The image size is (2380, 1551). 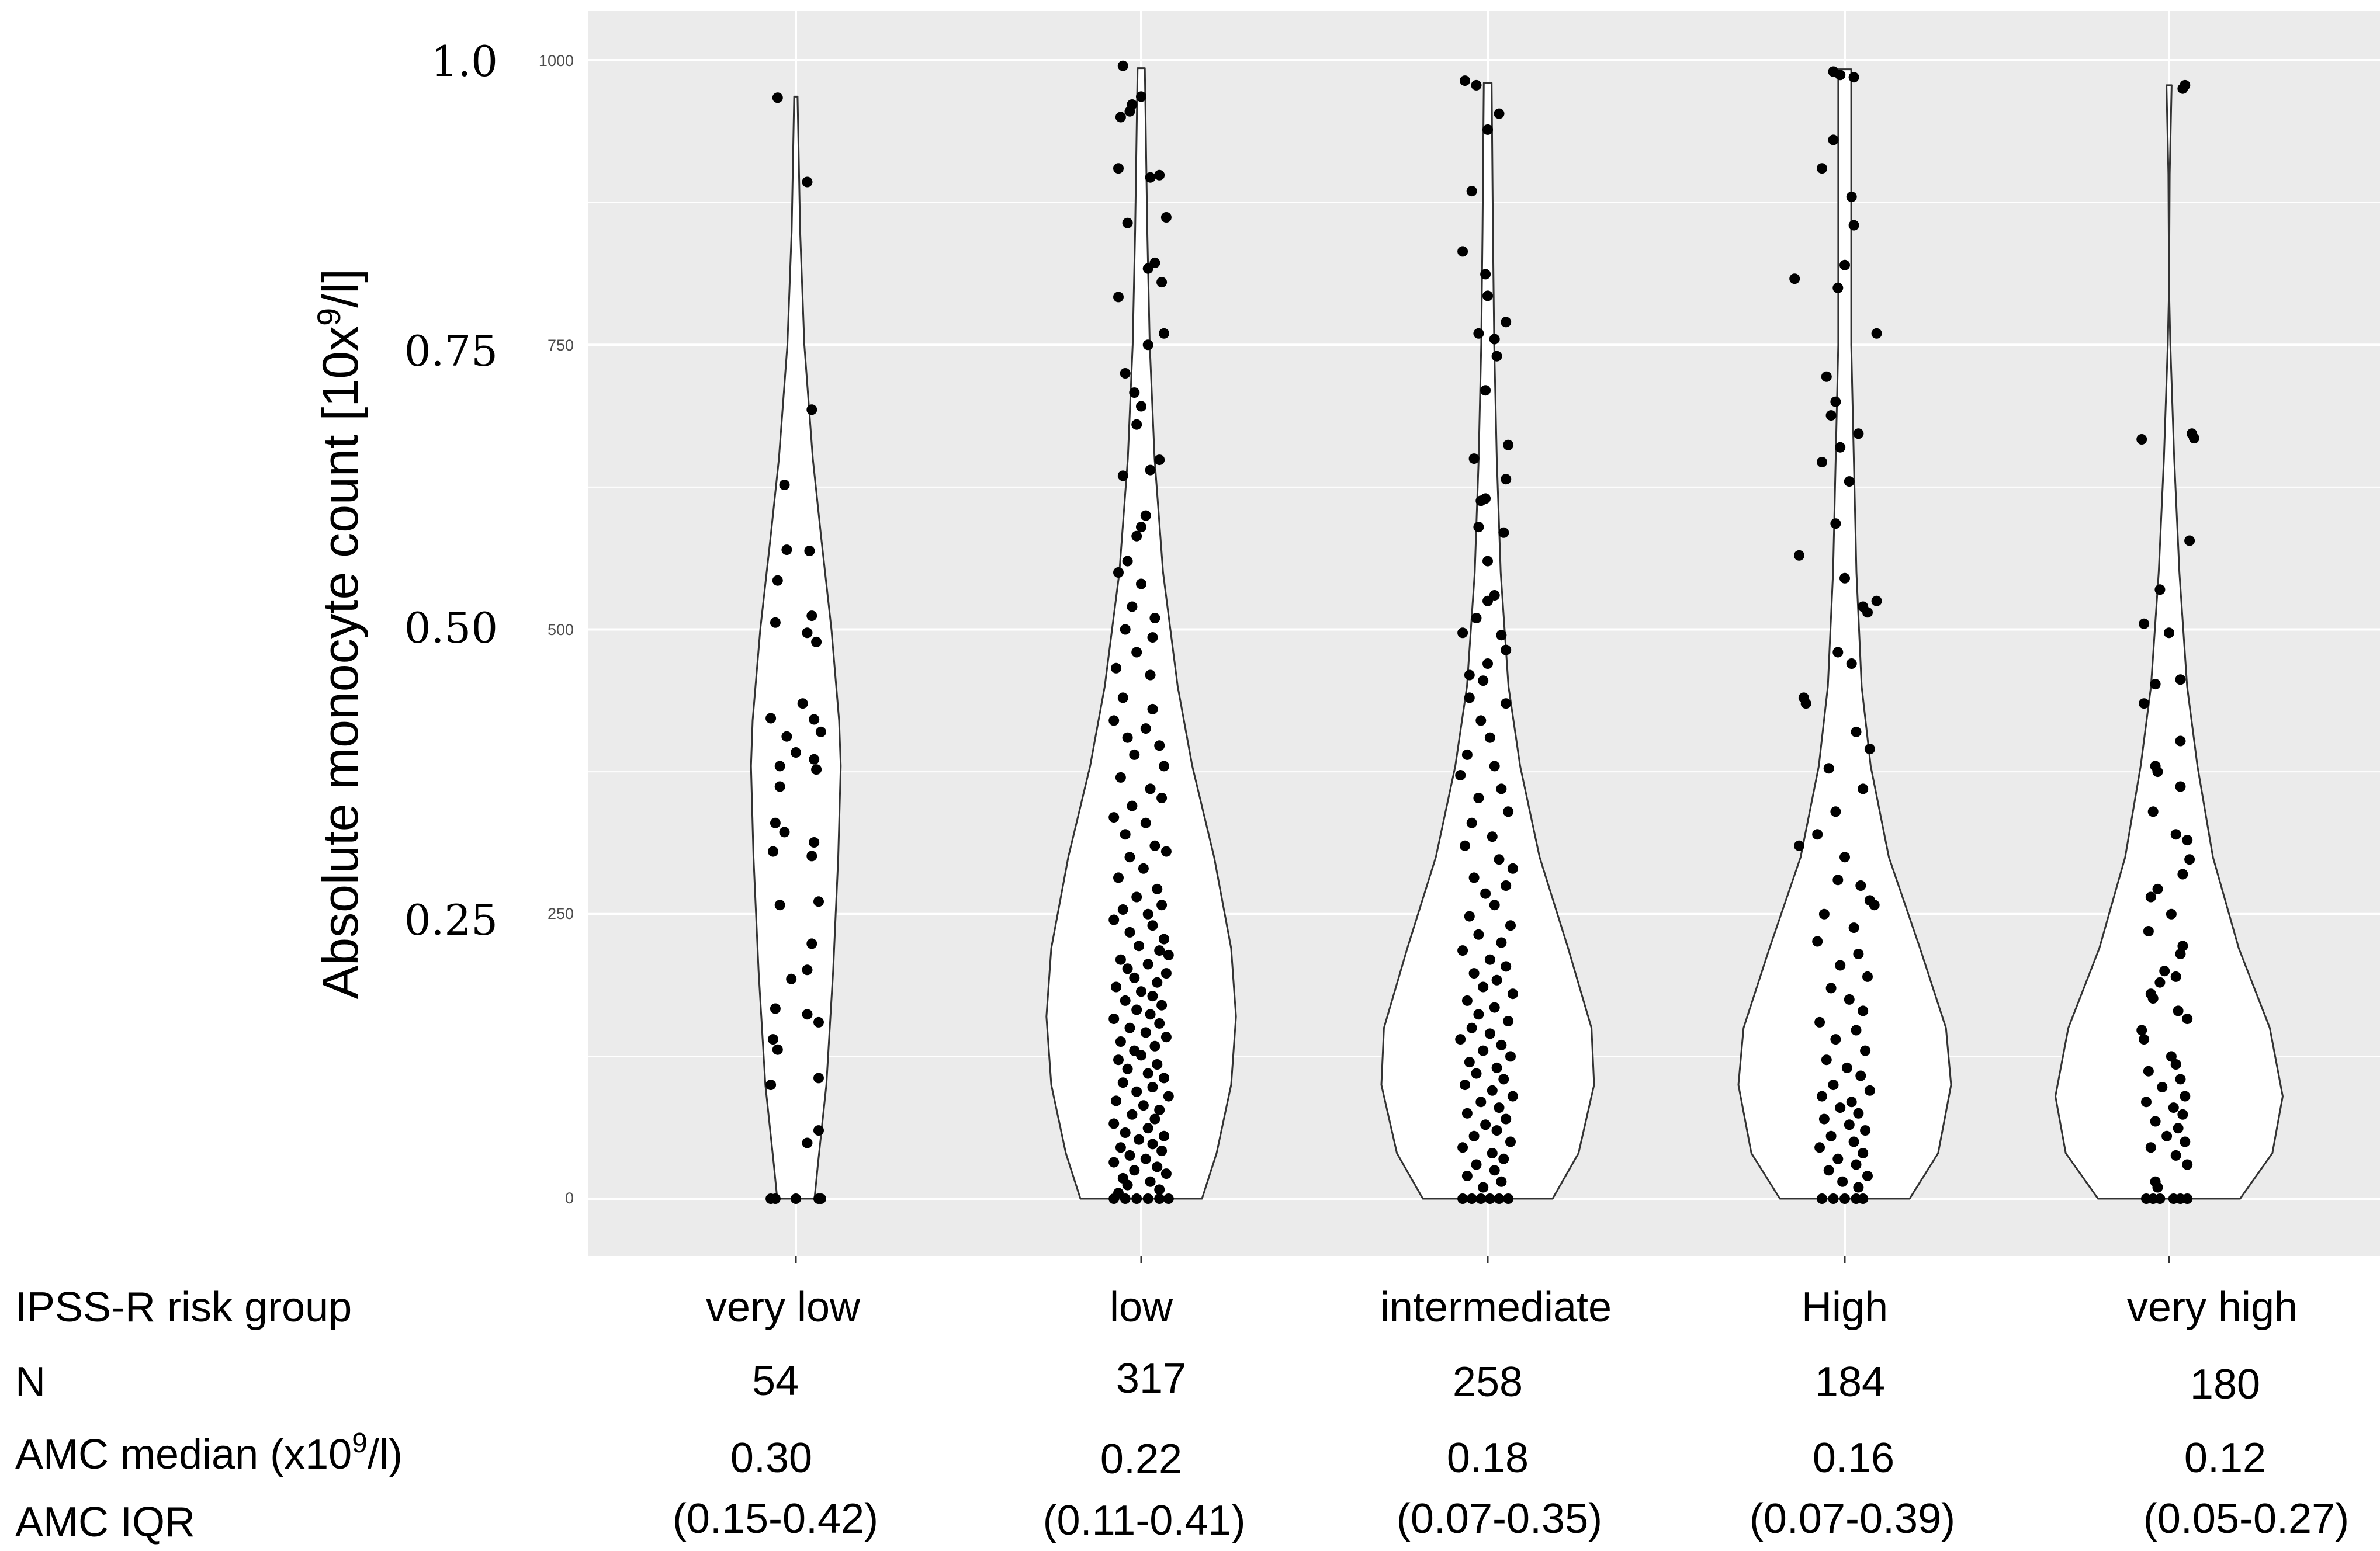 I want to click on y-axis-small-ticks: 1000 750 500 250 0, so click(x=556, y=629).